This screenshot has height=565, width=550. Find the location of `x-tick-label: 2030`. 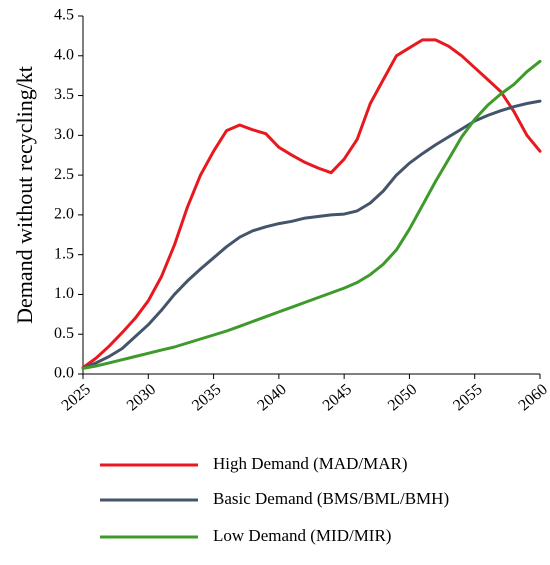

x-tick-label: 2030 is located at coordinates (141, 398).